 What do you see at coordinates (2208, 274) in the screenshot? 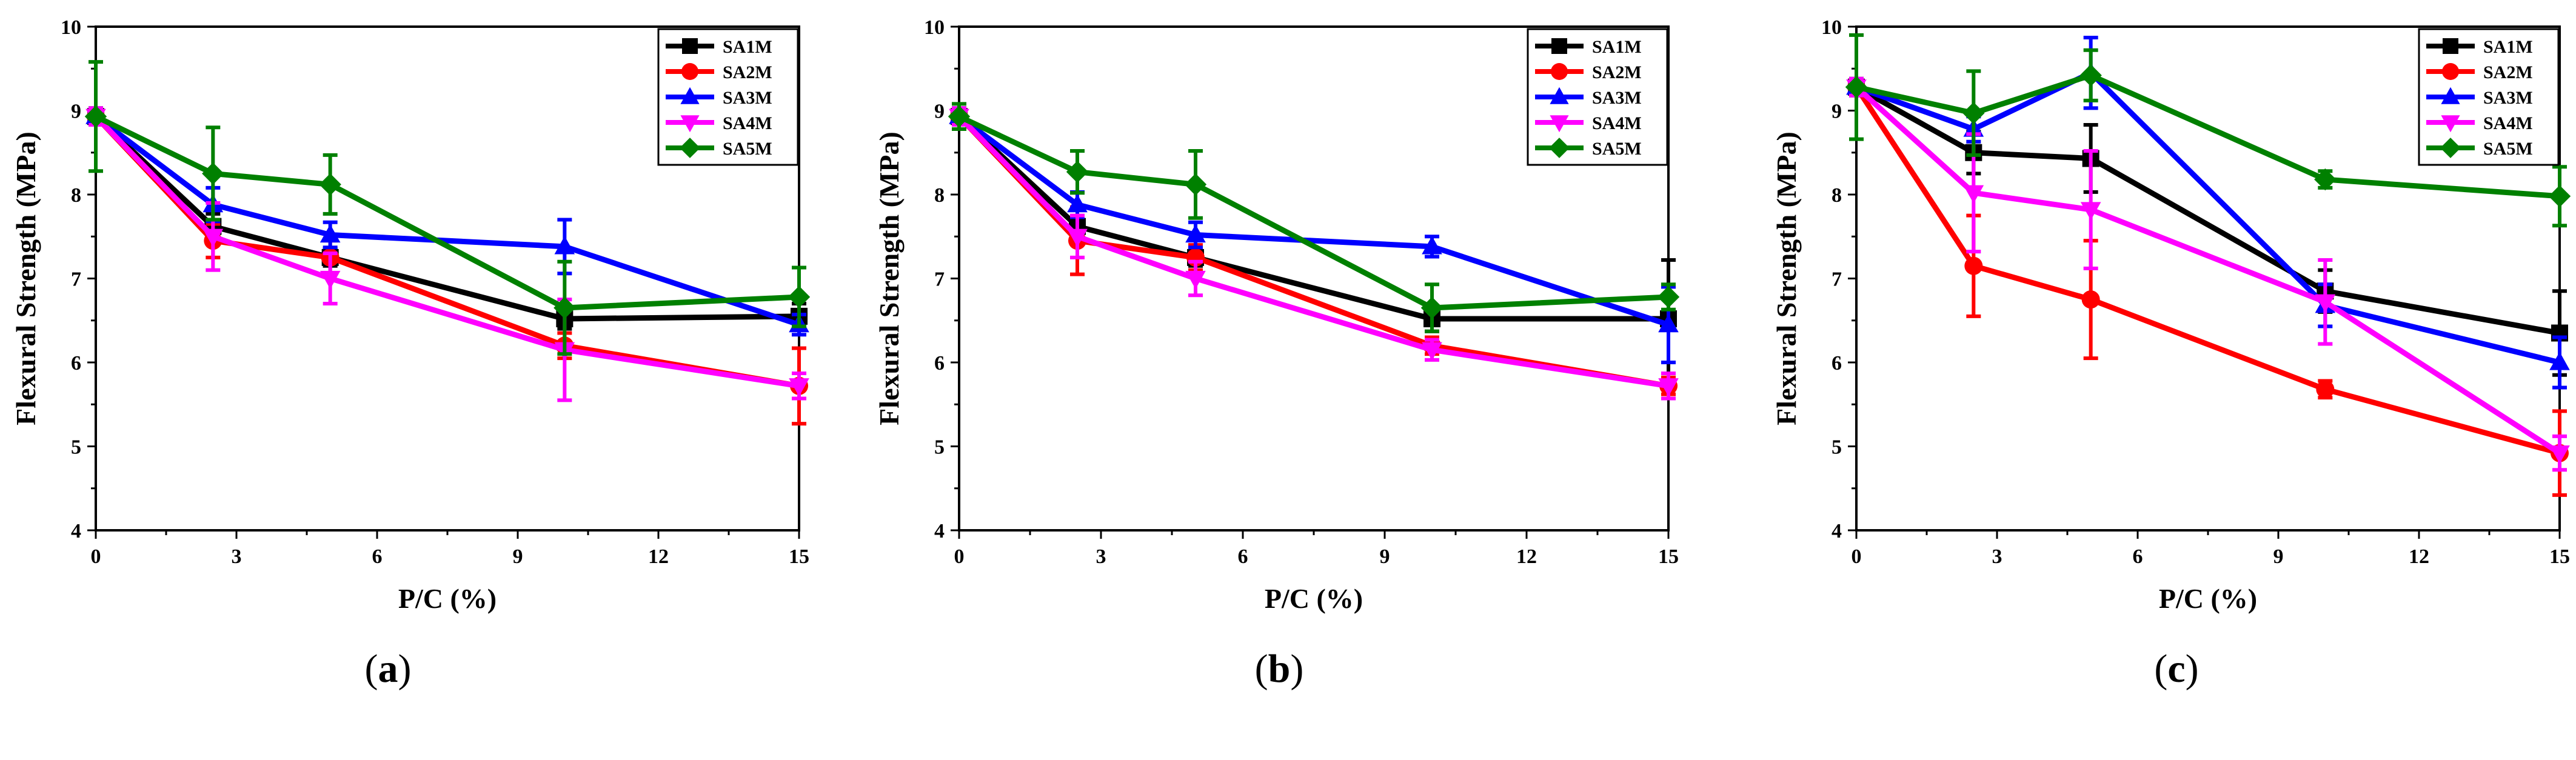
I see `series-SA4M` at bounding box center [2208, 274].